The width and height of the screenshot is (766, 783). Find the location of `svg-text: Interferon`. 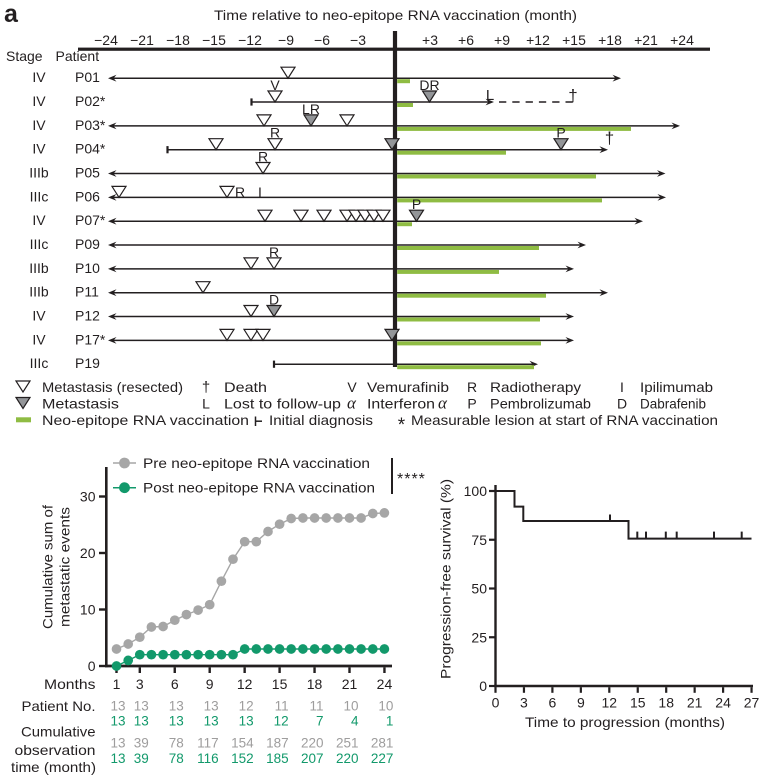

svg-text: Interferon is located at coordinates (401, 404).